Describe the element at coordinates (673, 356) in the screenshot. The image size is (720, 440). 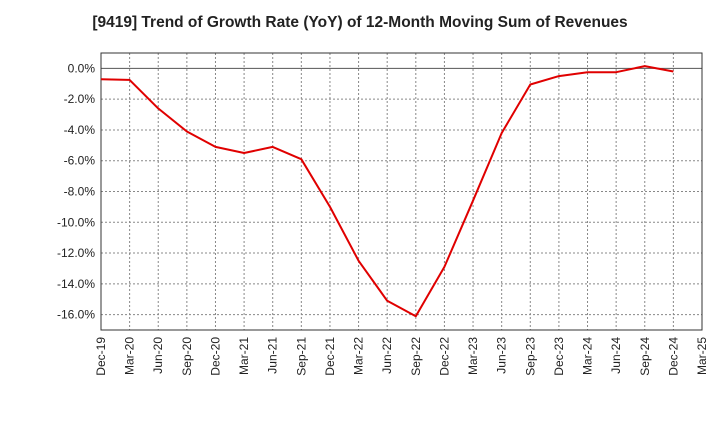
I see `x-tick-label: Dec-24` at that location.